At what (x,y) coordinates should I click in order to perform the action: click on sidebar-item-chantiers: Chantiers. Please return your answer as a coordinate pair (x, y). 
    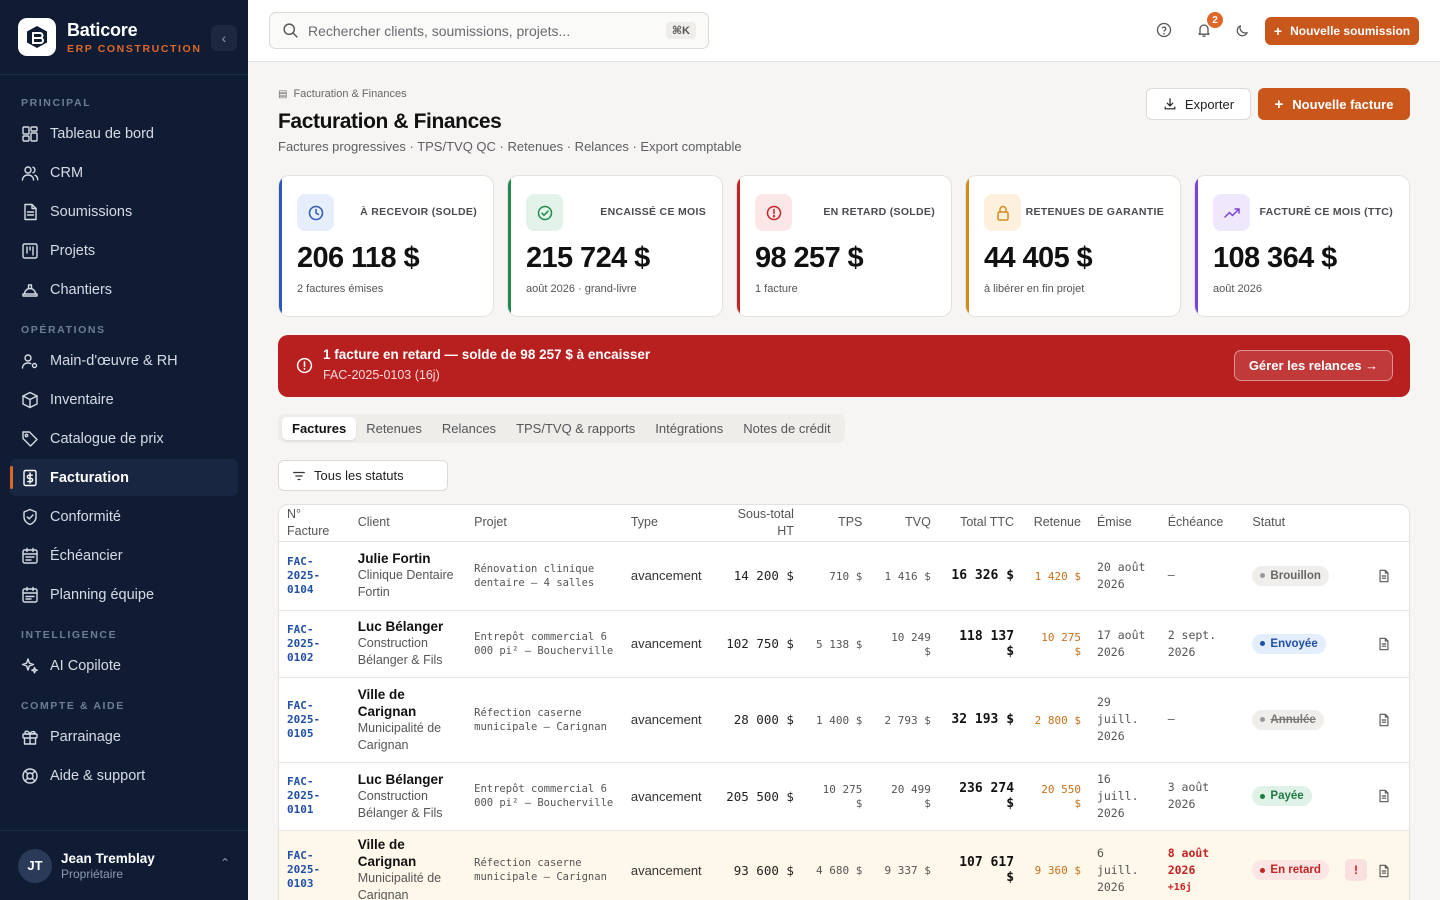
    Looking at the image, I should click on (124, 289).